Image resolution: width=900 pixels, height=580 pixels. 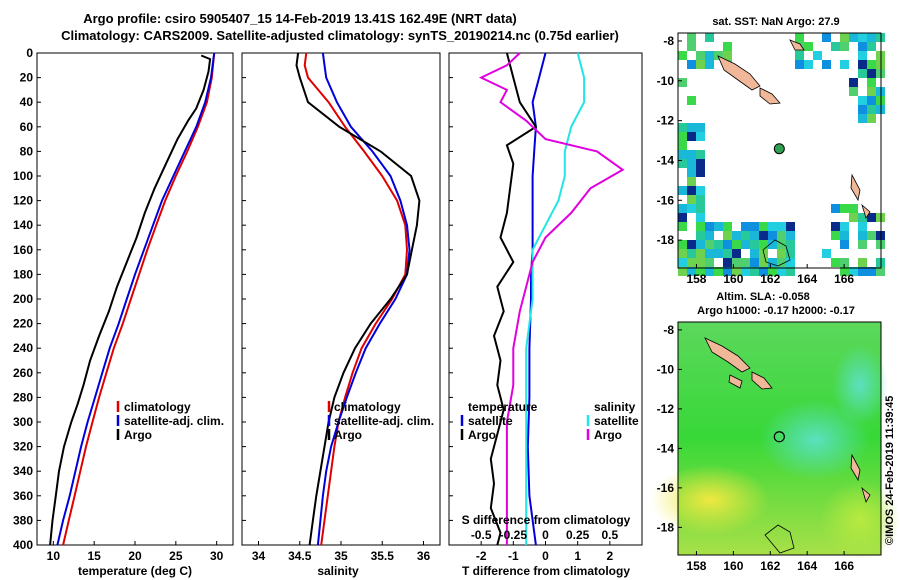 What do you see at coordinates (384, 421) in the screenshot?
I see `salinity-legend-satellite: satellite-adj. clim.` at bounding box center [384, 421].